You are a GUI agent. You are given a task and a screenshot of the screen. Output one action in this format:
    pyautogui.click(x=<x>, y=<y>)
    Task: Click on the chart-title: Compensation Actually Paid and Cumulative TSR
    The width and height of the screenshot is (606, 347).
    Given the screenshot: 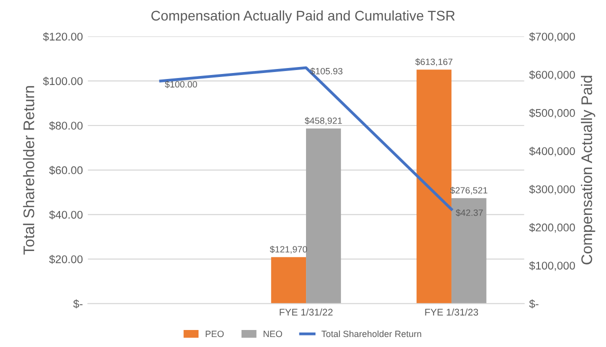 What is the action you would take?
    pyautogui.click(x=303, y=17)
    